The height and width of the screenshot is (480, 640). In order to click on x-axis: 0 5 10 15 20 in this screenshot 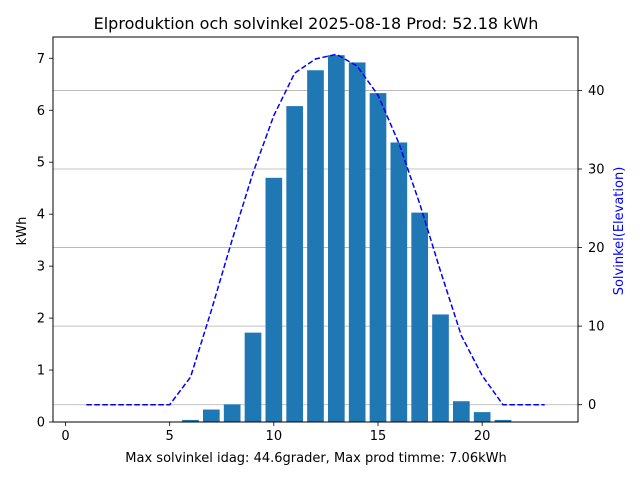, I will do `click(275, 433)`.